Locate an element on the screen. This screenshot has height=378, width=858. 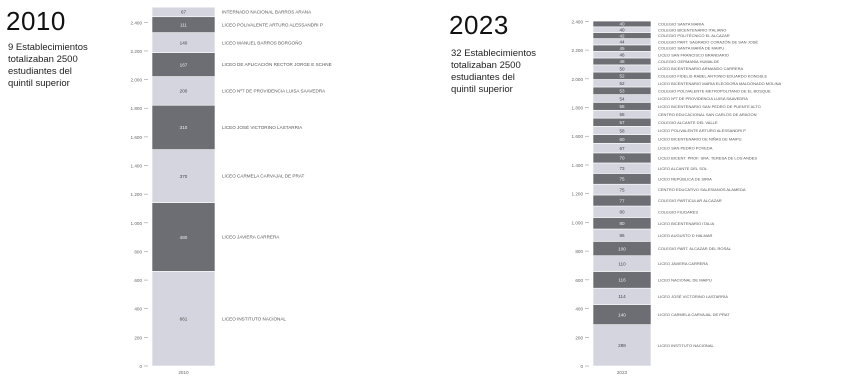
school-label: COLEGIO FILIDARES is located at coordinates (678, 211).